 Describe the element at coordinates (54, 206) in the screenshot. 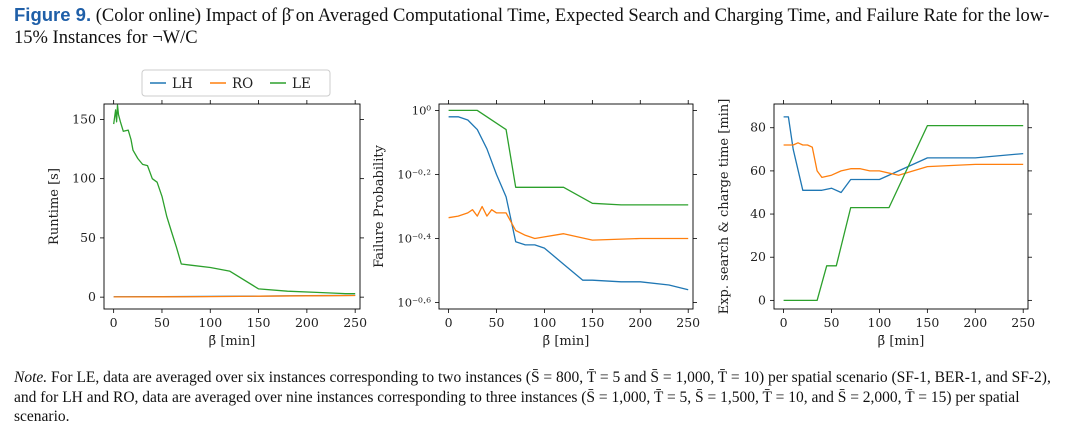

I see `y-axis-label: Runtime [s]` at that location.